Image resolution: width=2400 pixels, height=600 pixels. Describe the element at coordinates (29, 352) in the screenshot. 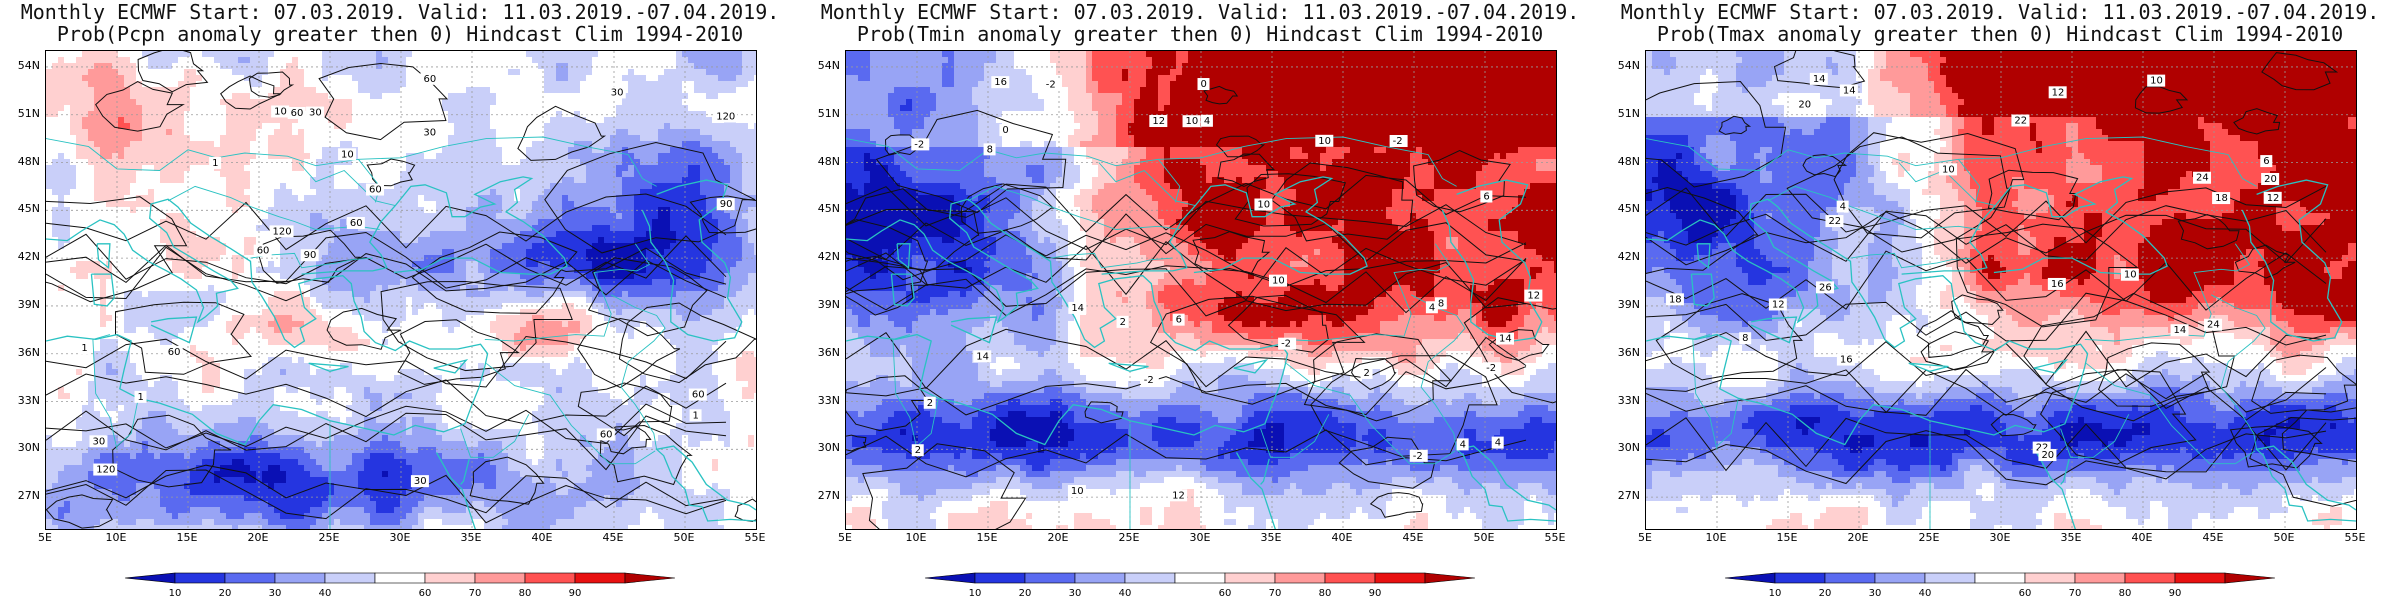

I see `lat-tick-label: 36N` at that location.